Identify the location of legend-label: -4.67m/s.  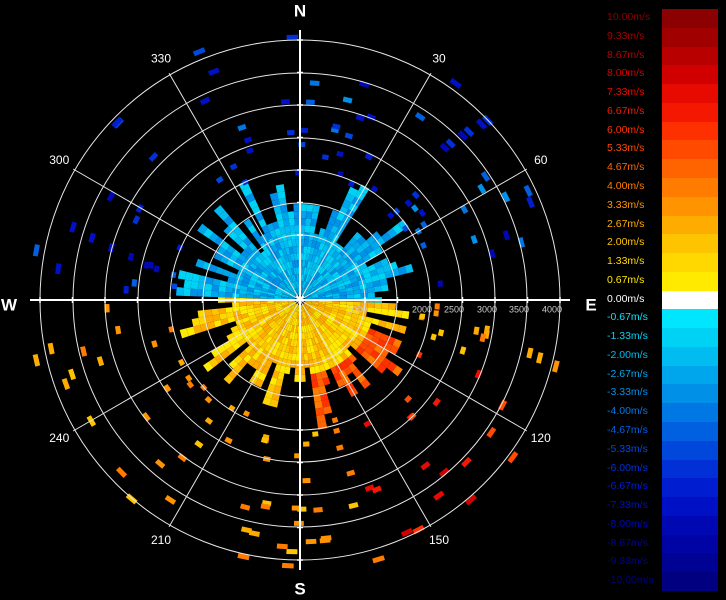
(627, 430).